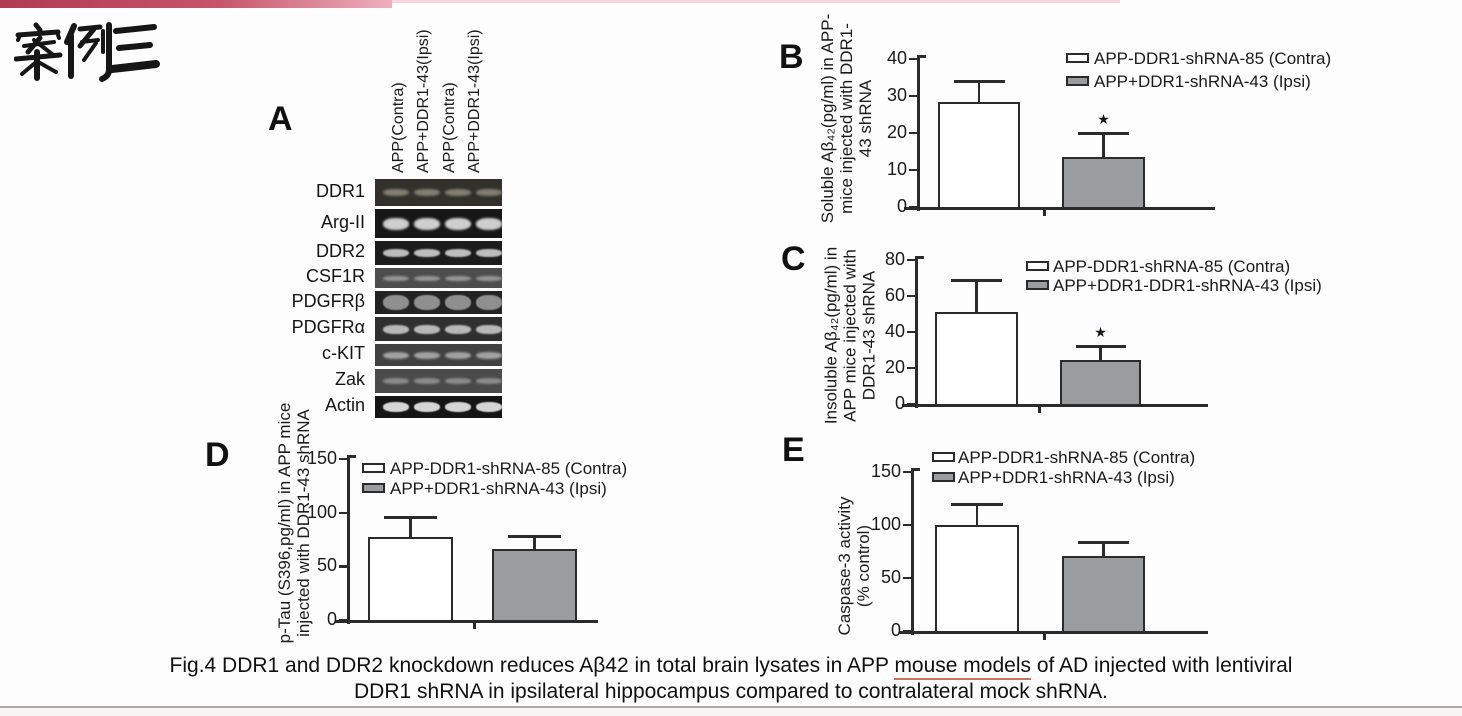 The width and height of the screenshot is (1462, 716). What do you see at coordinates (793, 450) in the screenshot?
I see `panel-letter-e: E` at bounding box center [793, 450].